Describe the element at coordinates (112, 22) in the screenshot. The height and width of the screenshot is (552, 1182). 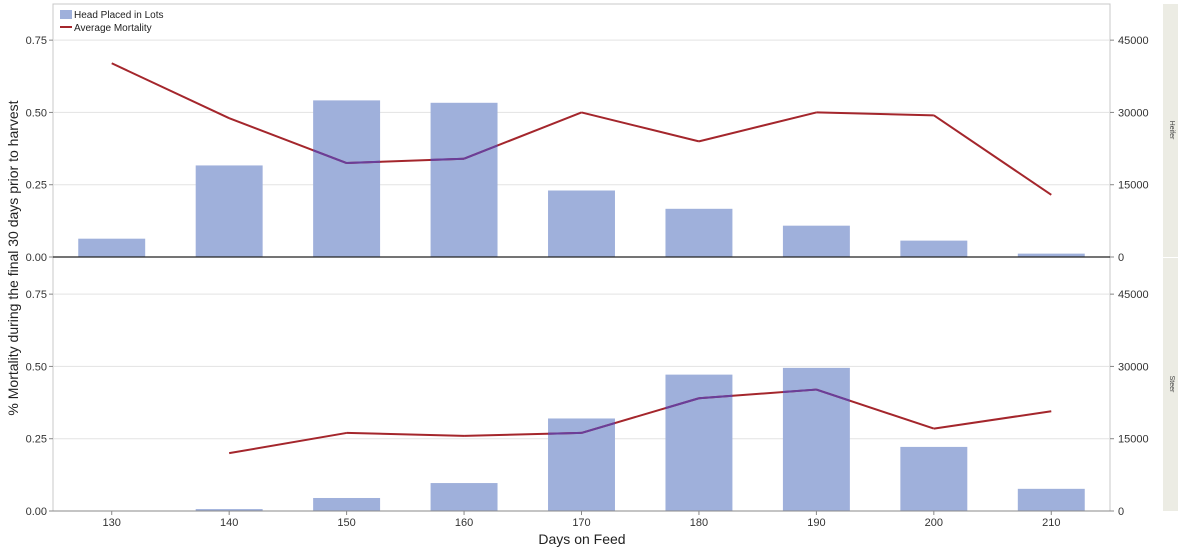
I see `legend: Head Placed in Lots Average Mortality` at that location.